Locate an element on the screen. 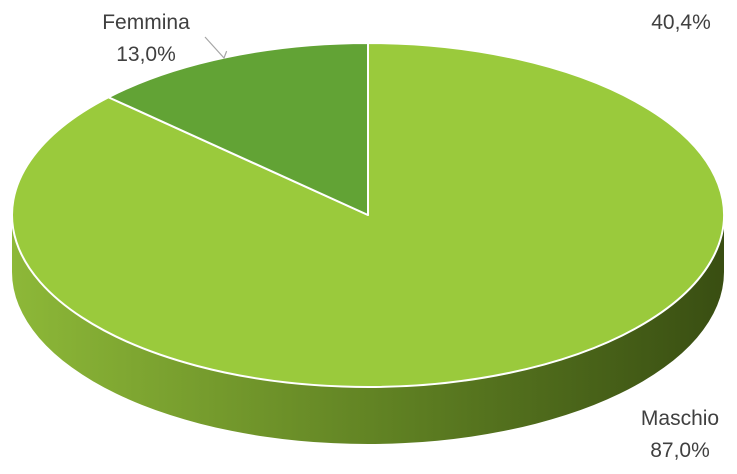  slice-label-femmina-name: Femmina is located at coordinates (146, 22).